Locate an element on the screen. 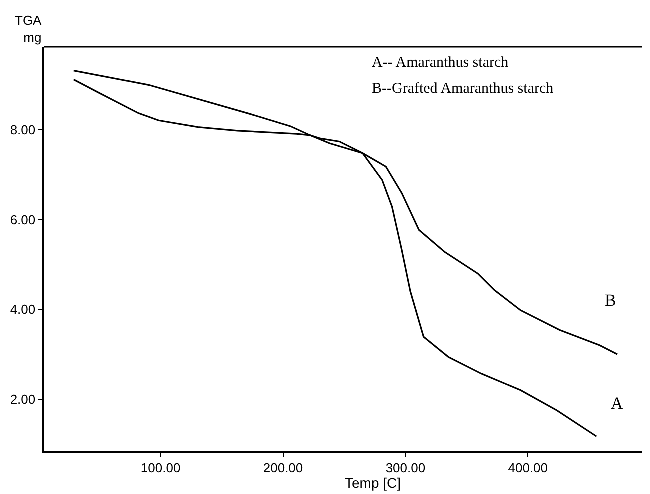  annotation: B is located at coordinates (610, 300).